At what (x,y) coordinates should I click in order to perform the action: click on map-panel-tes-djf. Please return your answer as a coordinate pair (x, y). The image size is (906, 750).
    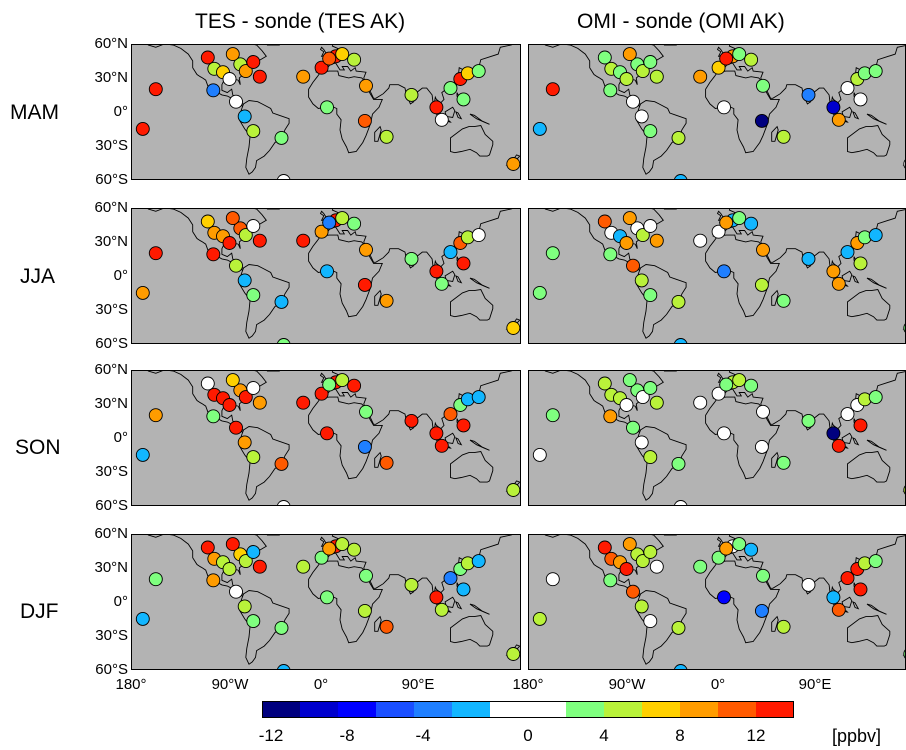
    Looking at the image, I should click on (326, 602).